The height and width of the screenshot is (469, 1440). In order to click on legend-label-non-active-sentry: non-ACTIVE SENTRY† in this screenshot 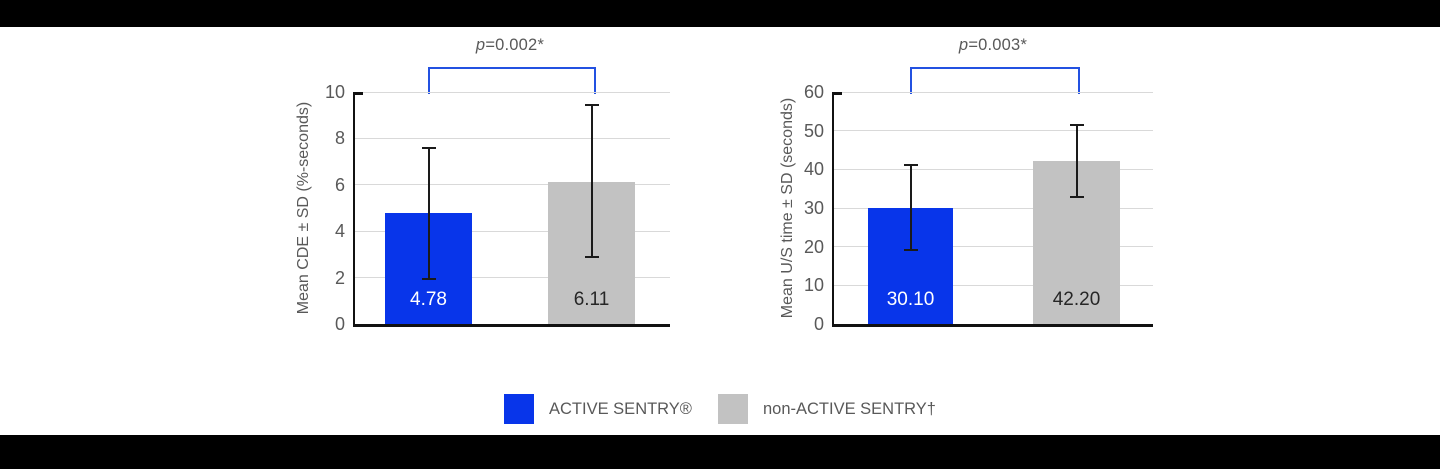, I will do `click(849, 408)`.